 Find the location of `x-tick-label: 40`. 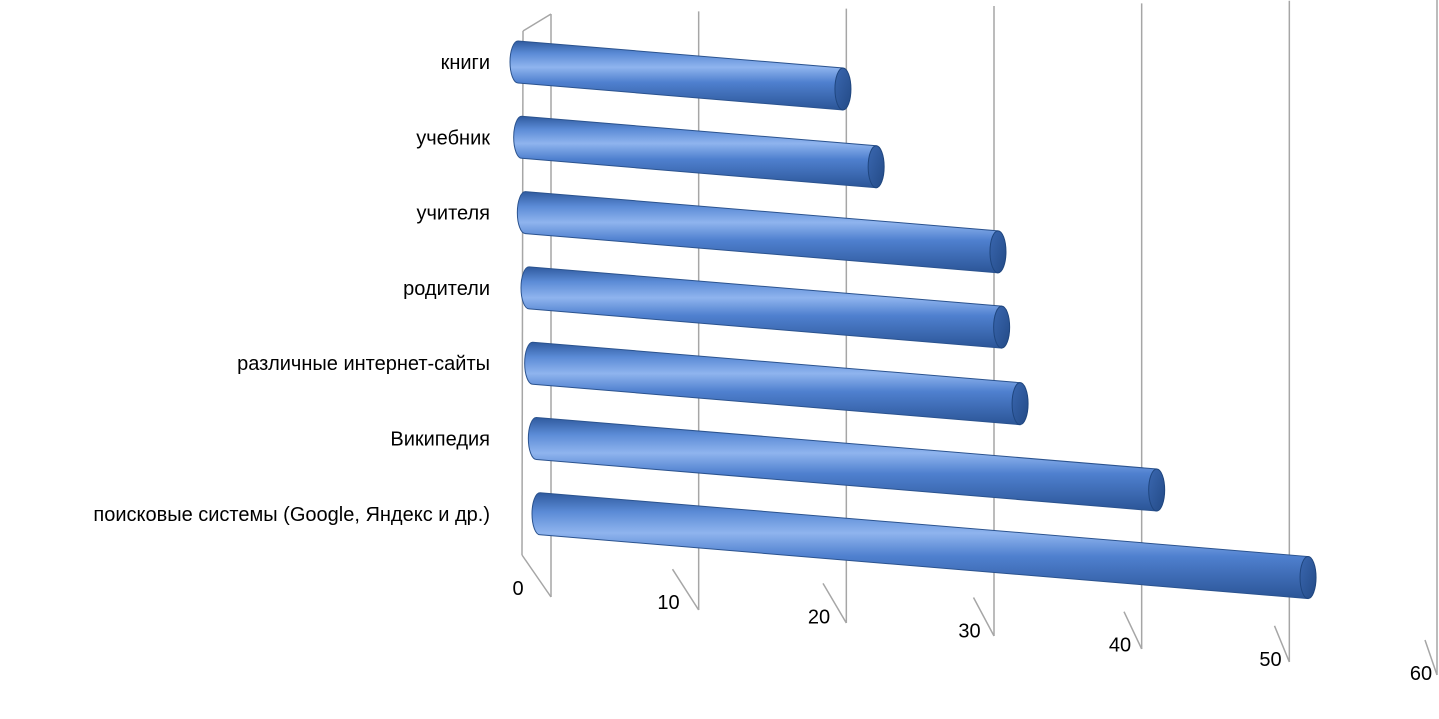

x-tick-label: 40 is located at coordinates (1120, 646).